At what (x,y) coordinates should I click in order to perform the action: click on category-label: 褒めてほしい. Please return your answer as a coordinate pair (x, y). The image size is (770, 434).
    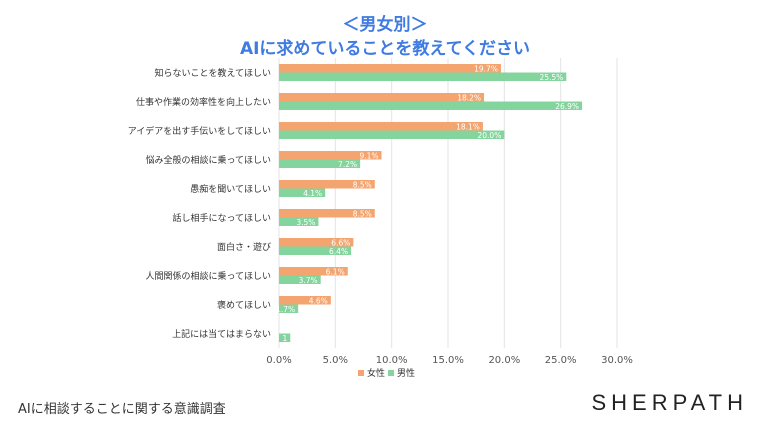
    Looking at the image, I should click on (244, 305).